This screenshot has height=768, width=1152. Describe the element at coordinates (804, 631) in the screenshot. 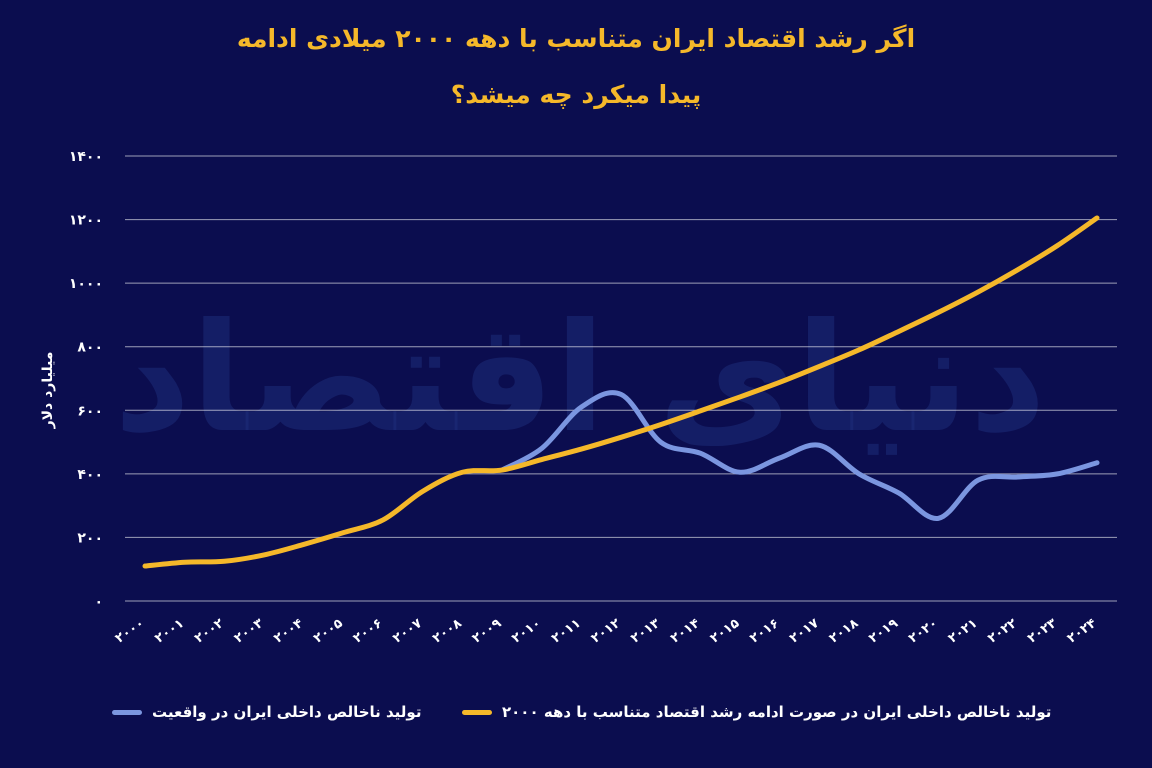

I see `x-tick-label: ۲۰۱۷` at that location.